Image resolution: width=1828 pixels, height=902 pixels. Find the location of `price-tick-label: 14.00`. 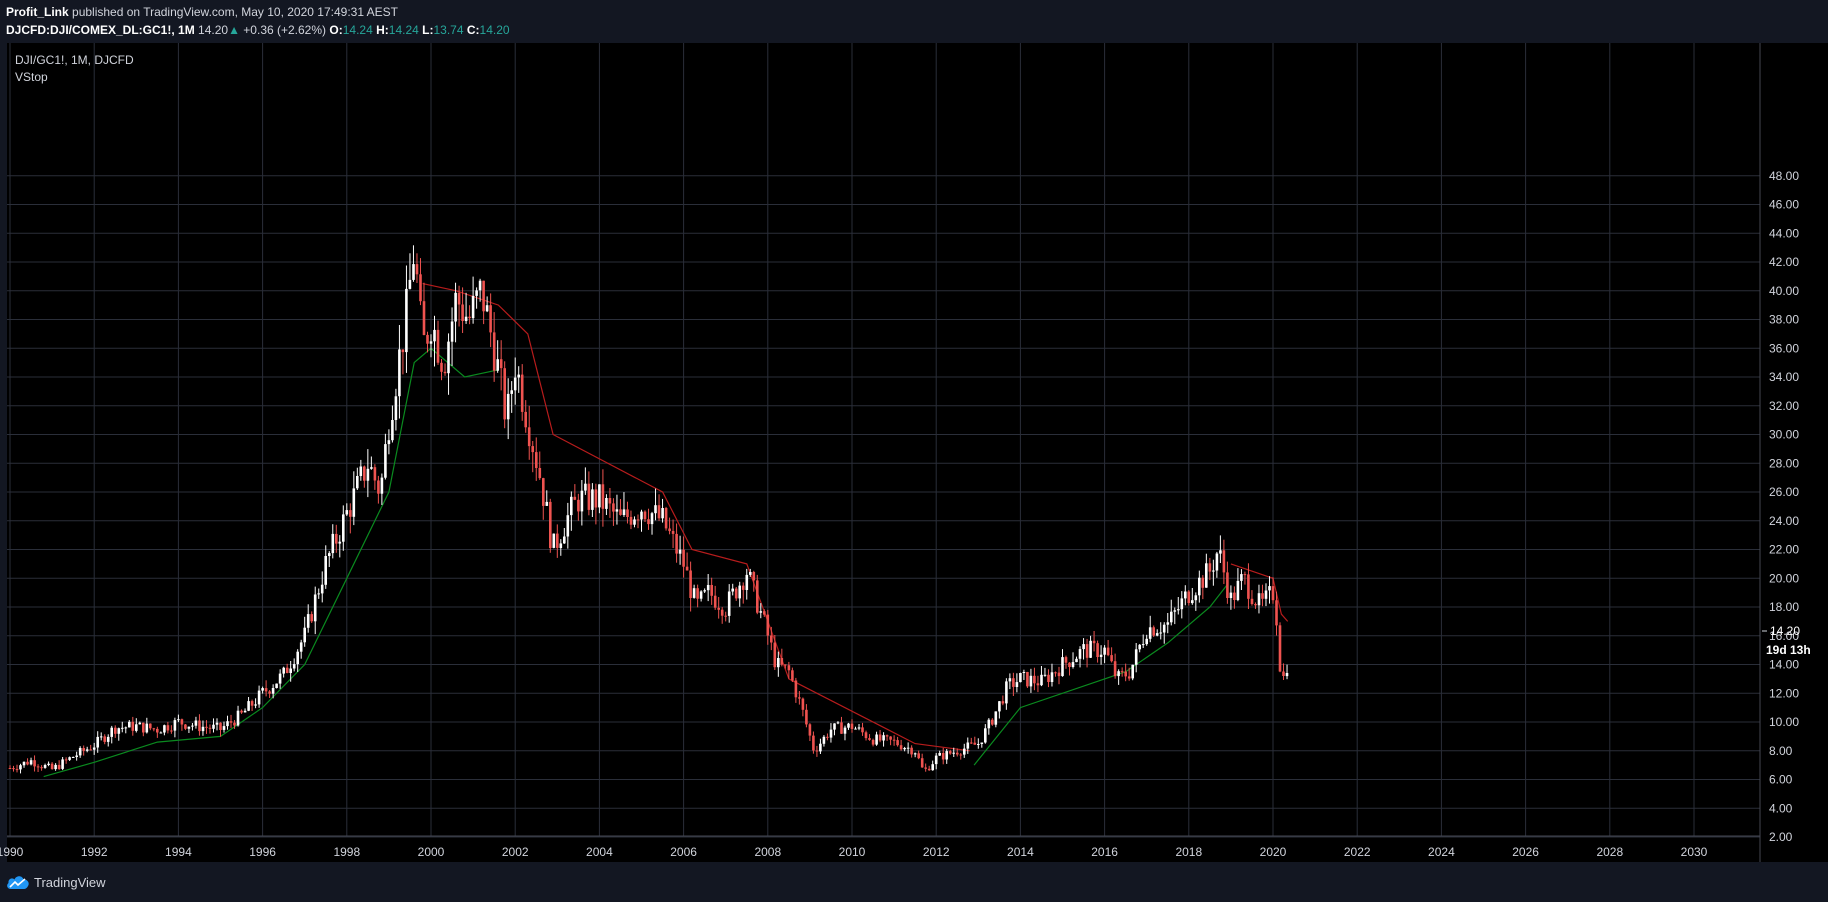

price-tick-label: 14.00 is located at coordinates (1784, 665).